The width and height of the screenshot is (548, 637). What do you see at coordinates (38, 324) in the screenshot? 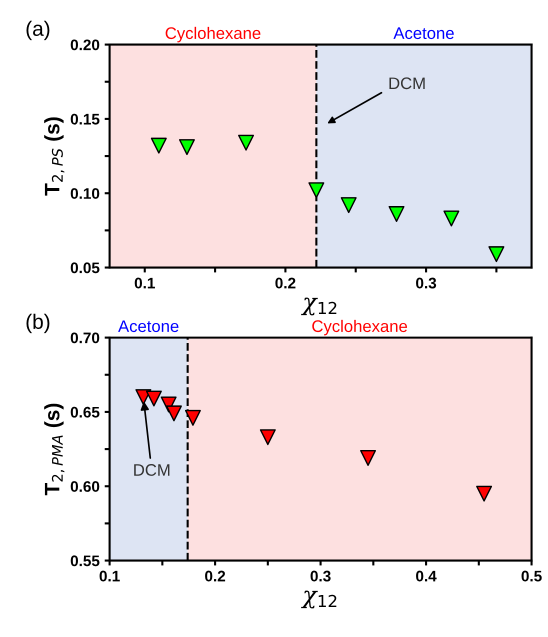
I see `text: (b)` at bounding box center [38, 324].